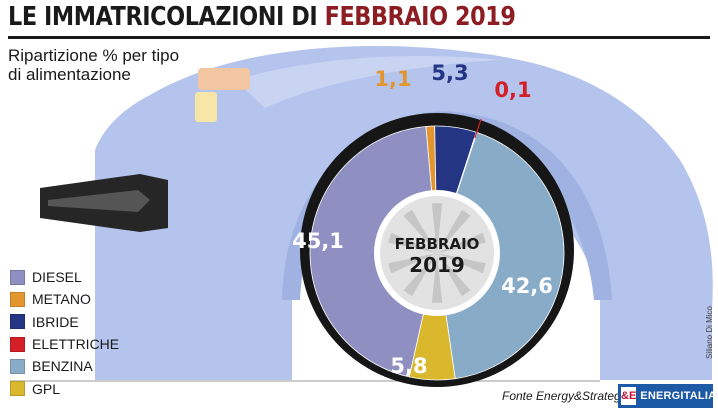 The image size is (718, 416). Describe the element at coordinates (392, 79) in the screenshot. I see `value-label-metano: 1,1` at that location.